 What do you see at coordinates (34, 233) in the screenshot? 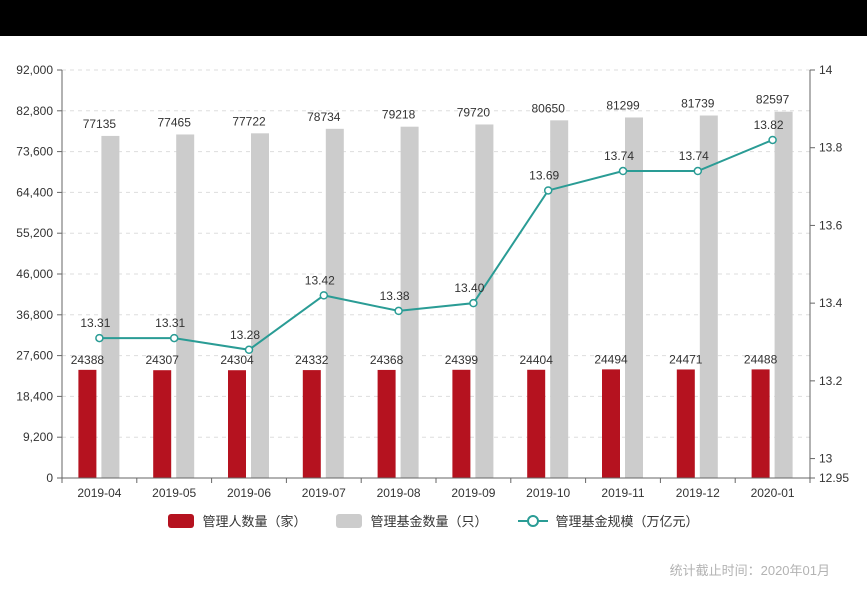
I see `left-axis-tick-label: 55,200` at bounding box center [34, 233].